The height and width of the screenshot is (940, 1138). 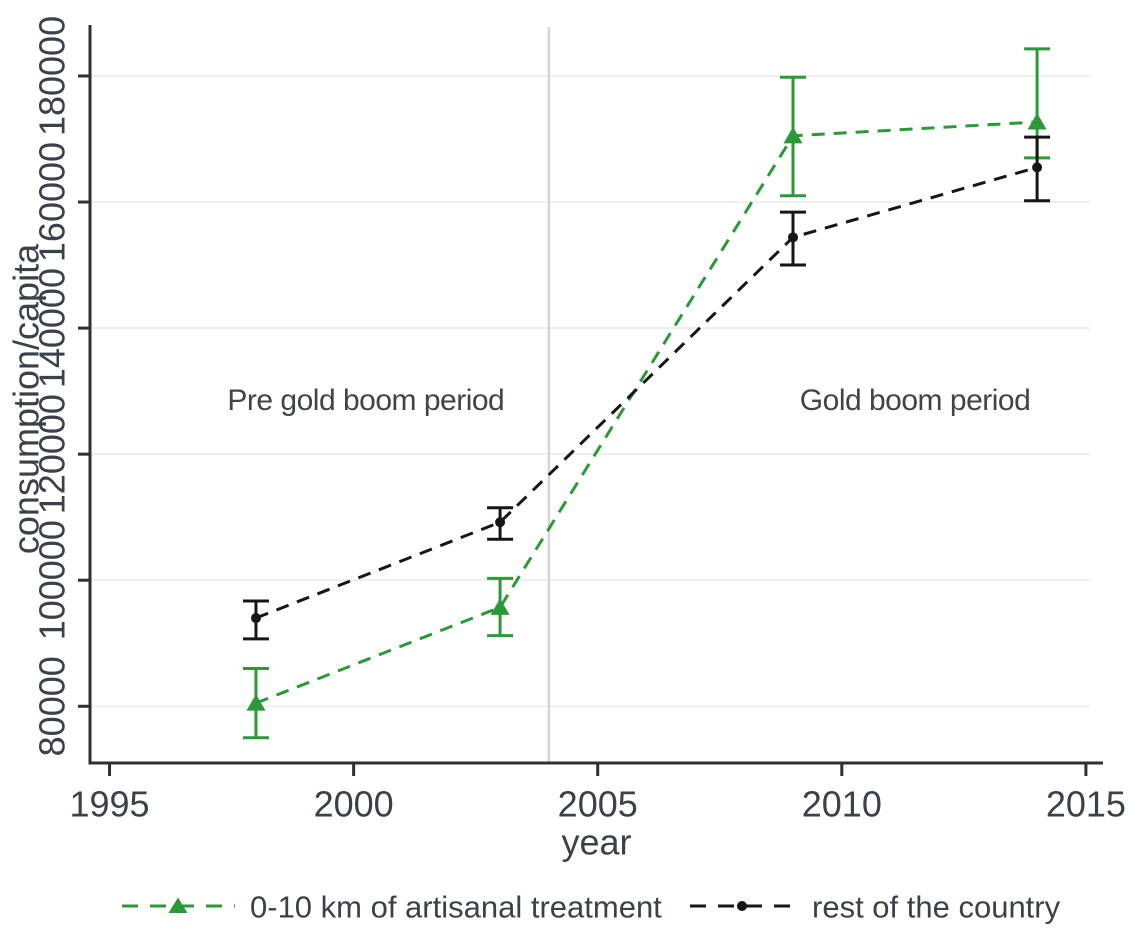 I want to click on legend-item-treatment: 0-10 km of artisanal treatment, so click(x=392, y=907).